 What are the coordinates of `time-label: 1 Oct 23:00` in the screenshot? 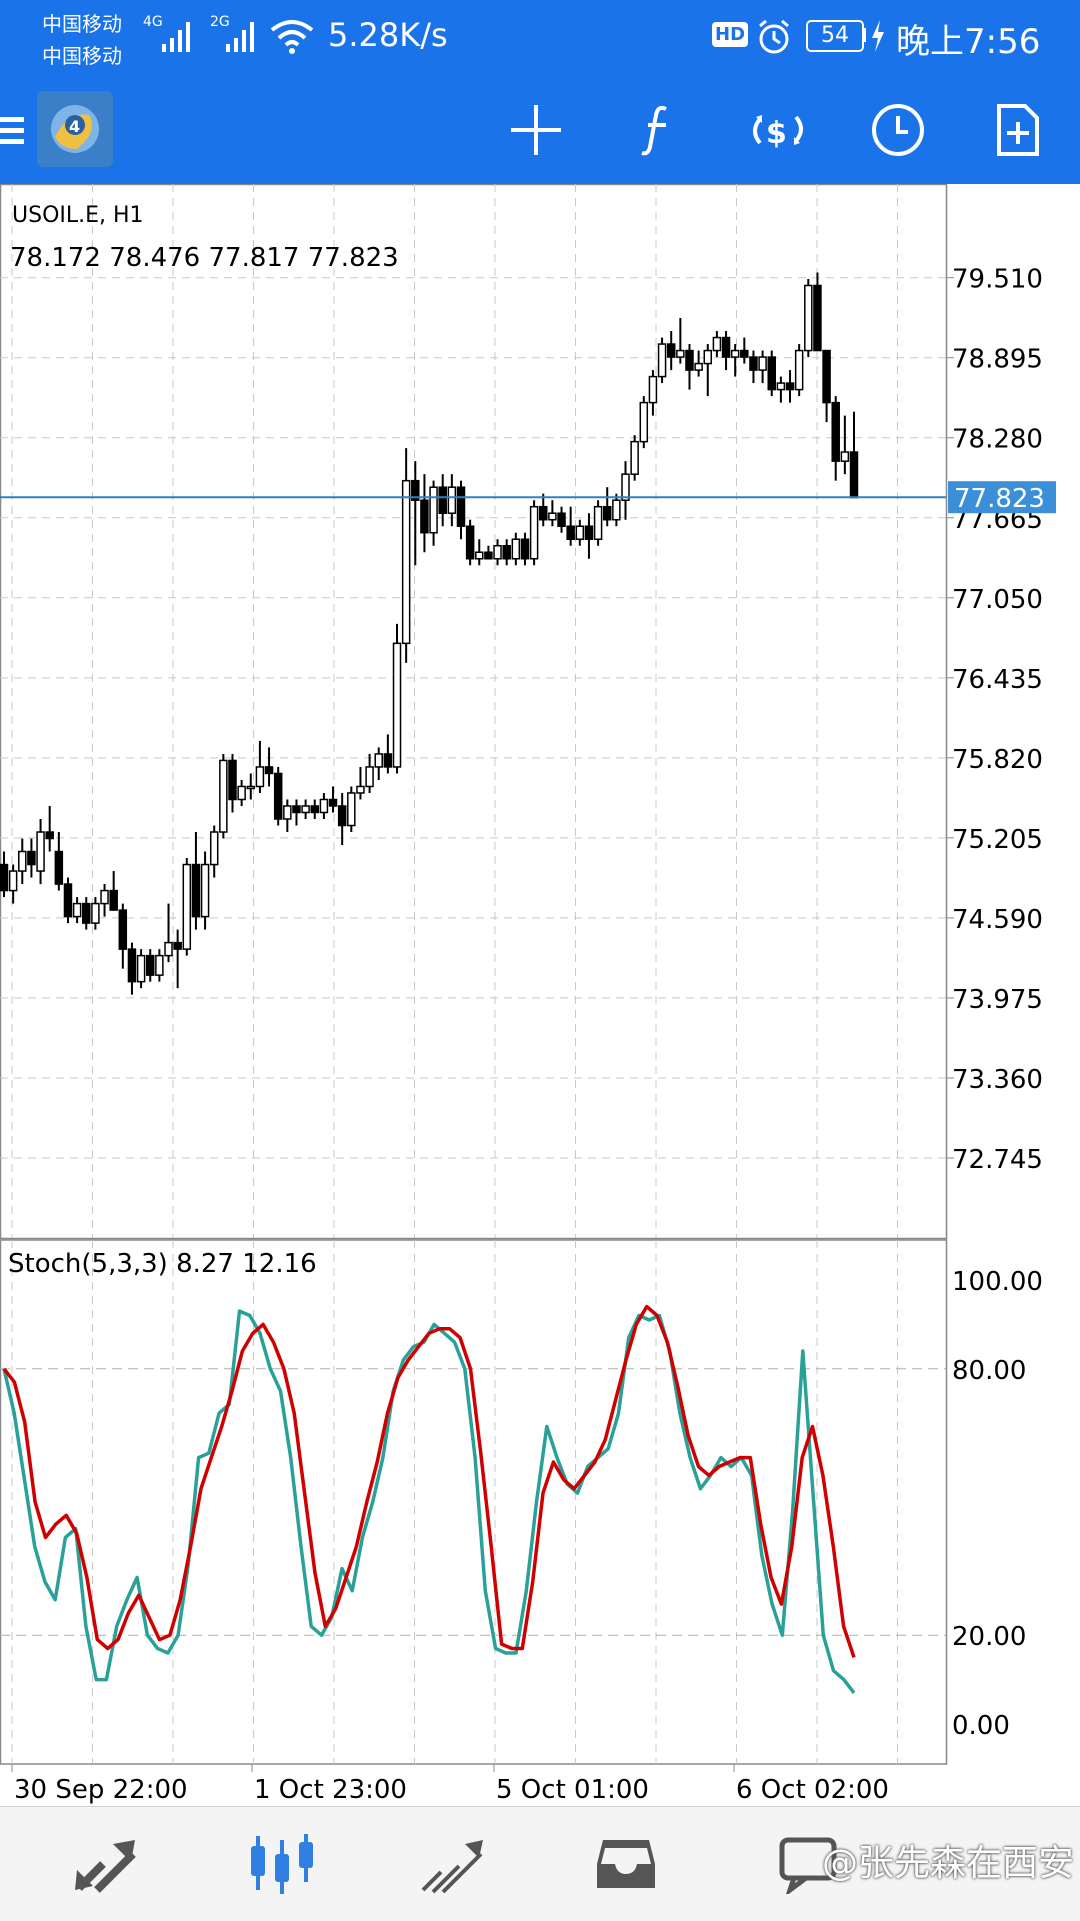 It's located at (330, 1790).